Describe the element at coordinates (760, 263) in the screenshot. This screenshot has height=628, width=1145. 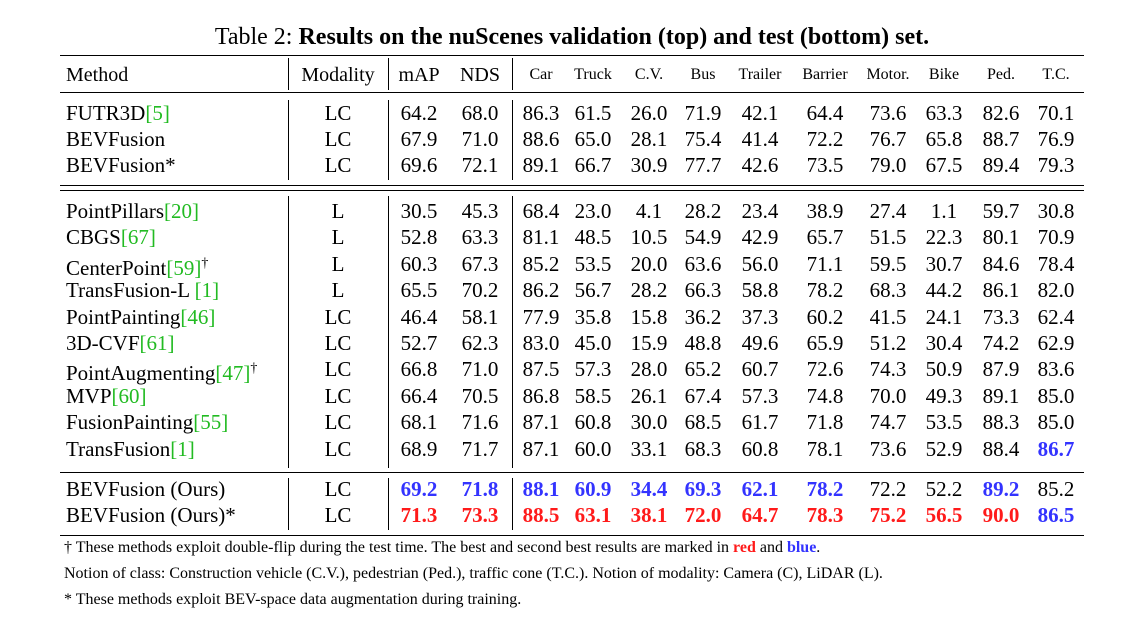
I see `value-cell: 56.0` at that location.